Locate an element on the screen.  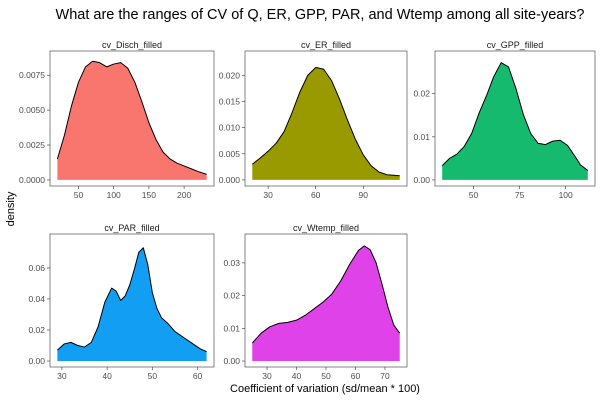
x-tick-label: 70 is located at coordinates (385, 376).